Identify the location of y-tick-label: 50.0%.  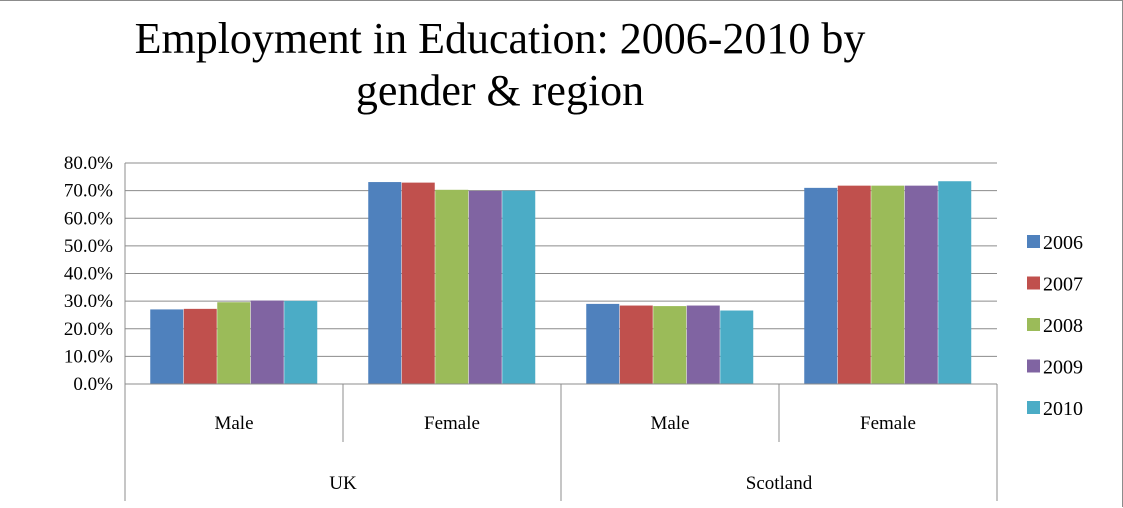
(88, 246).